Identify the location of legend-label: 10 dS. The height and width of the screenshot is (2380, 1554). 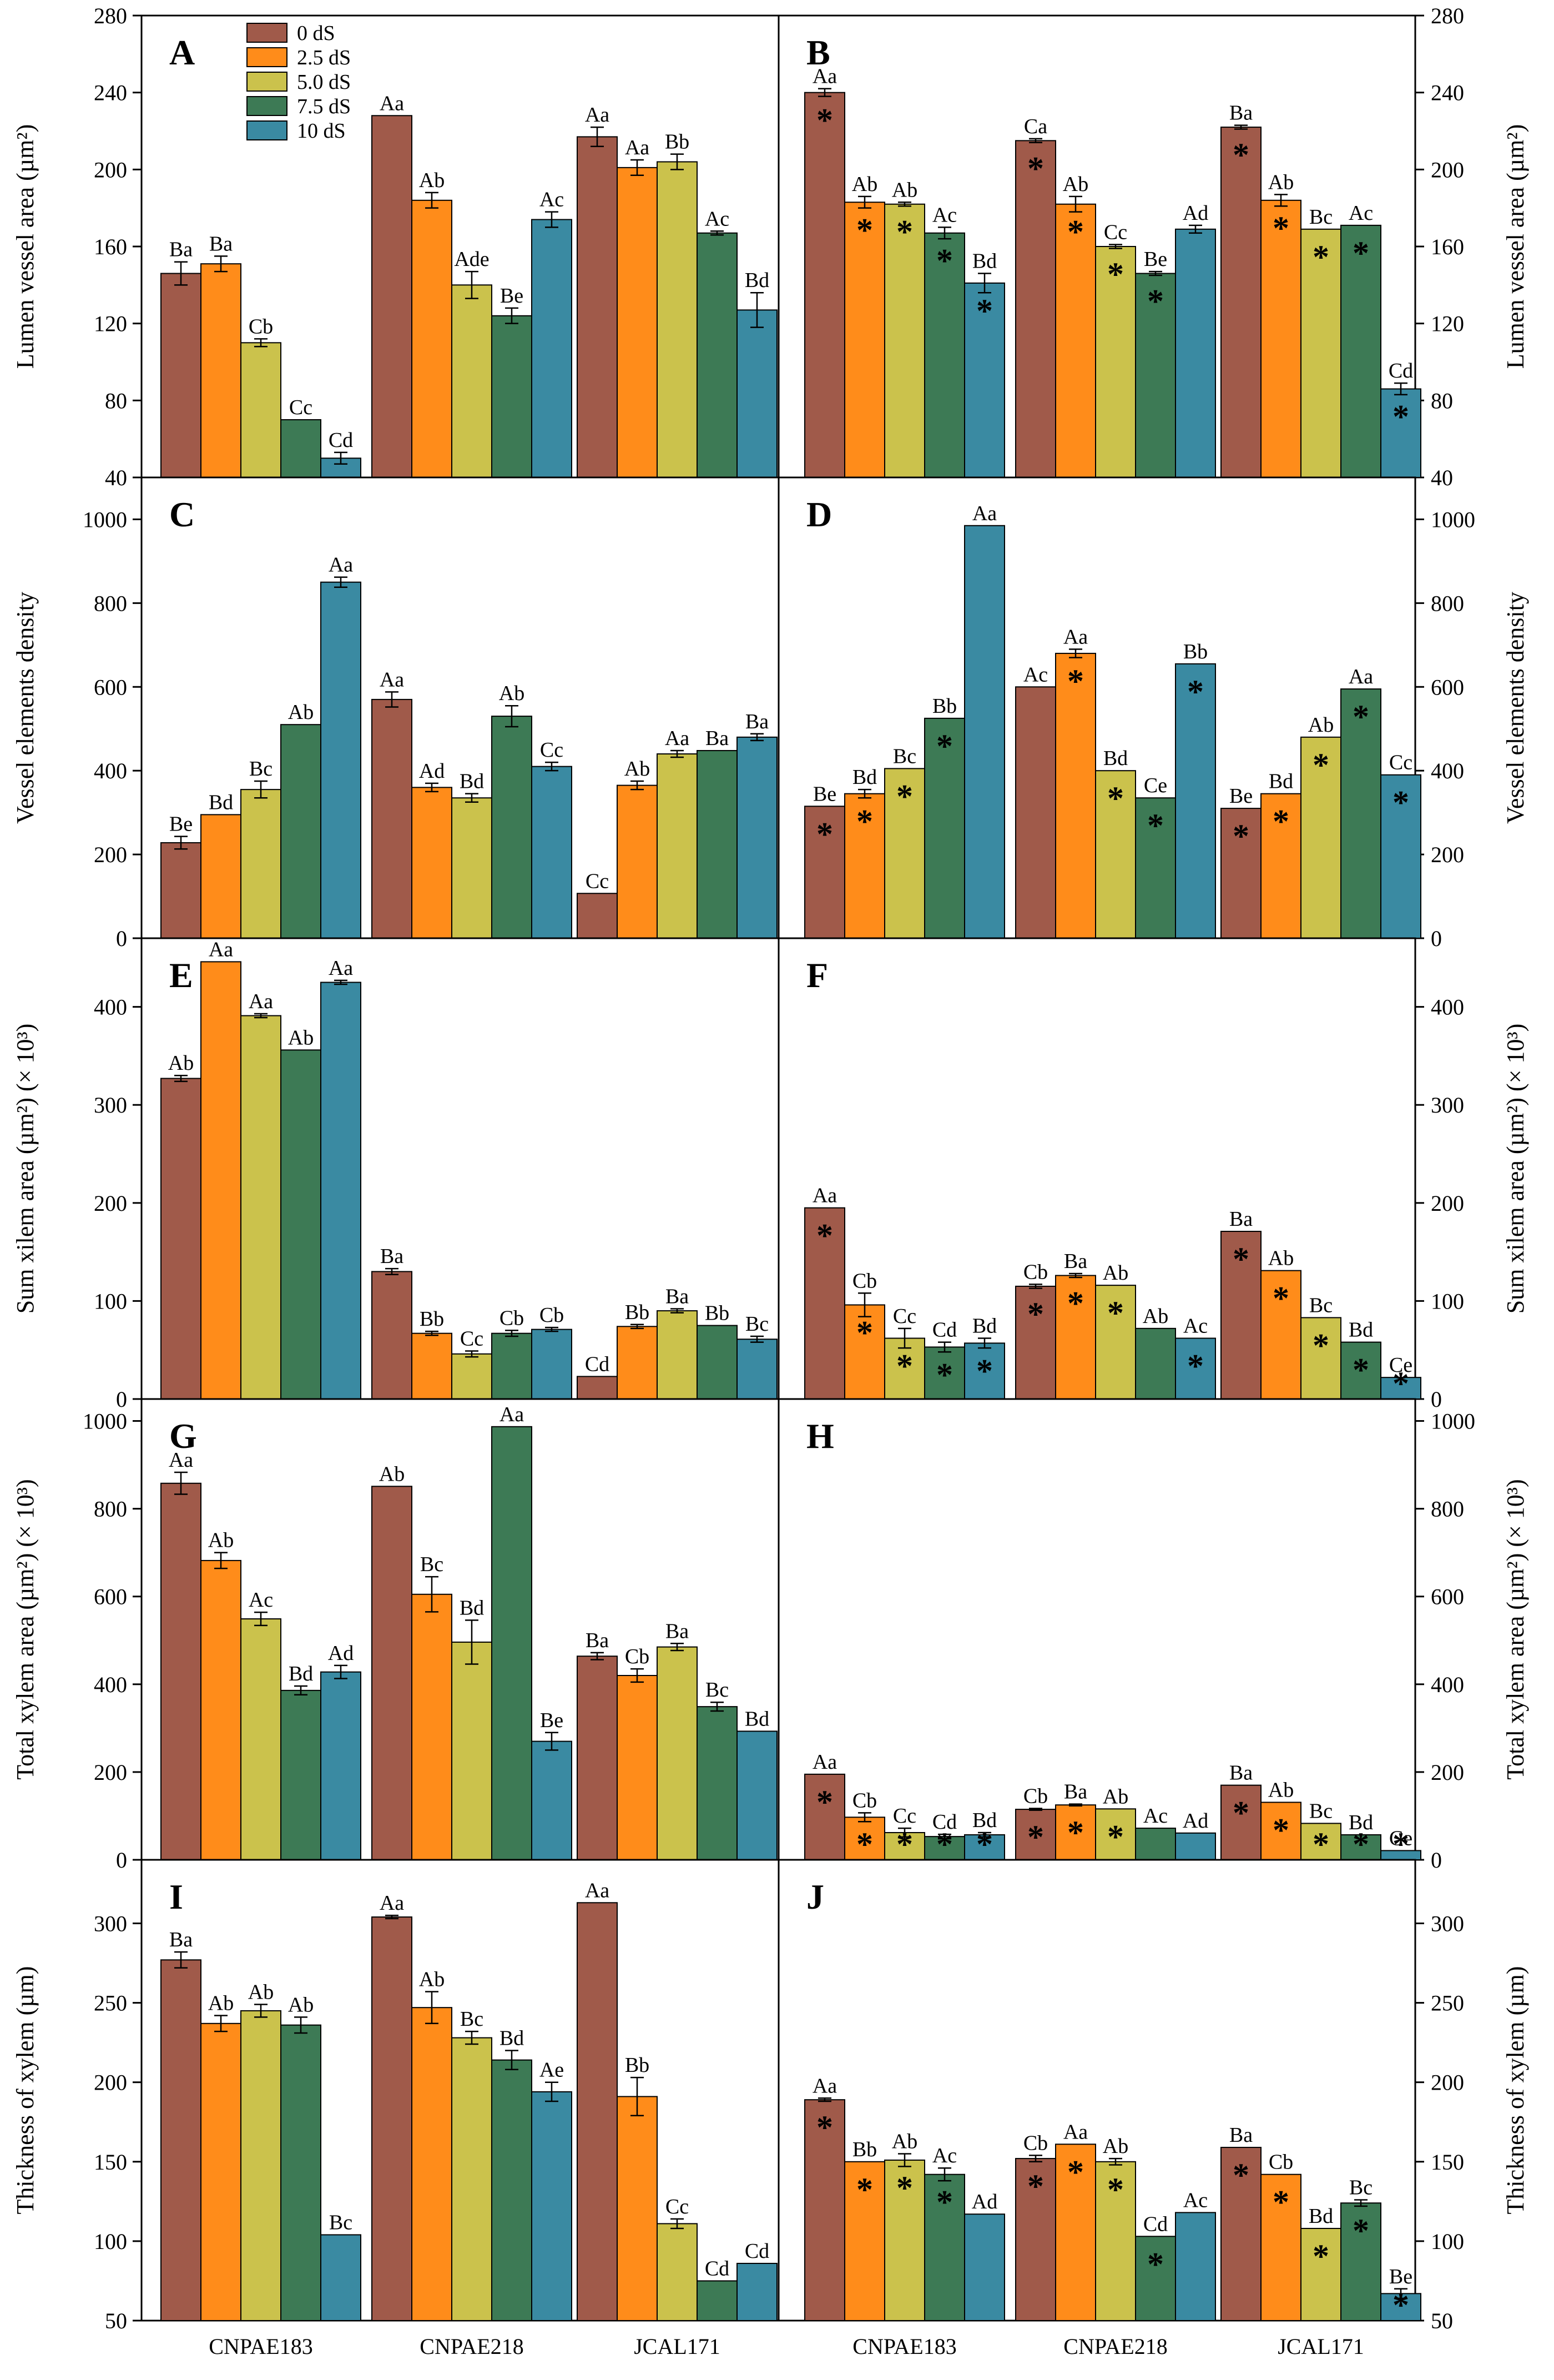
(322, 131).